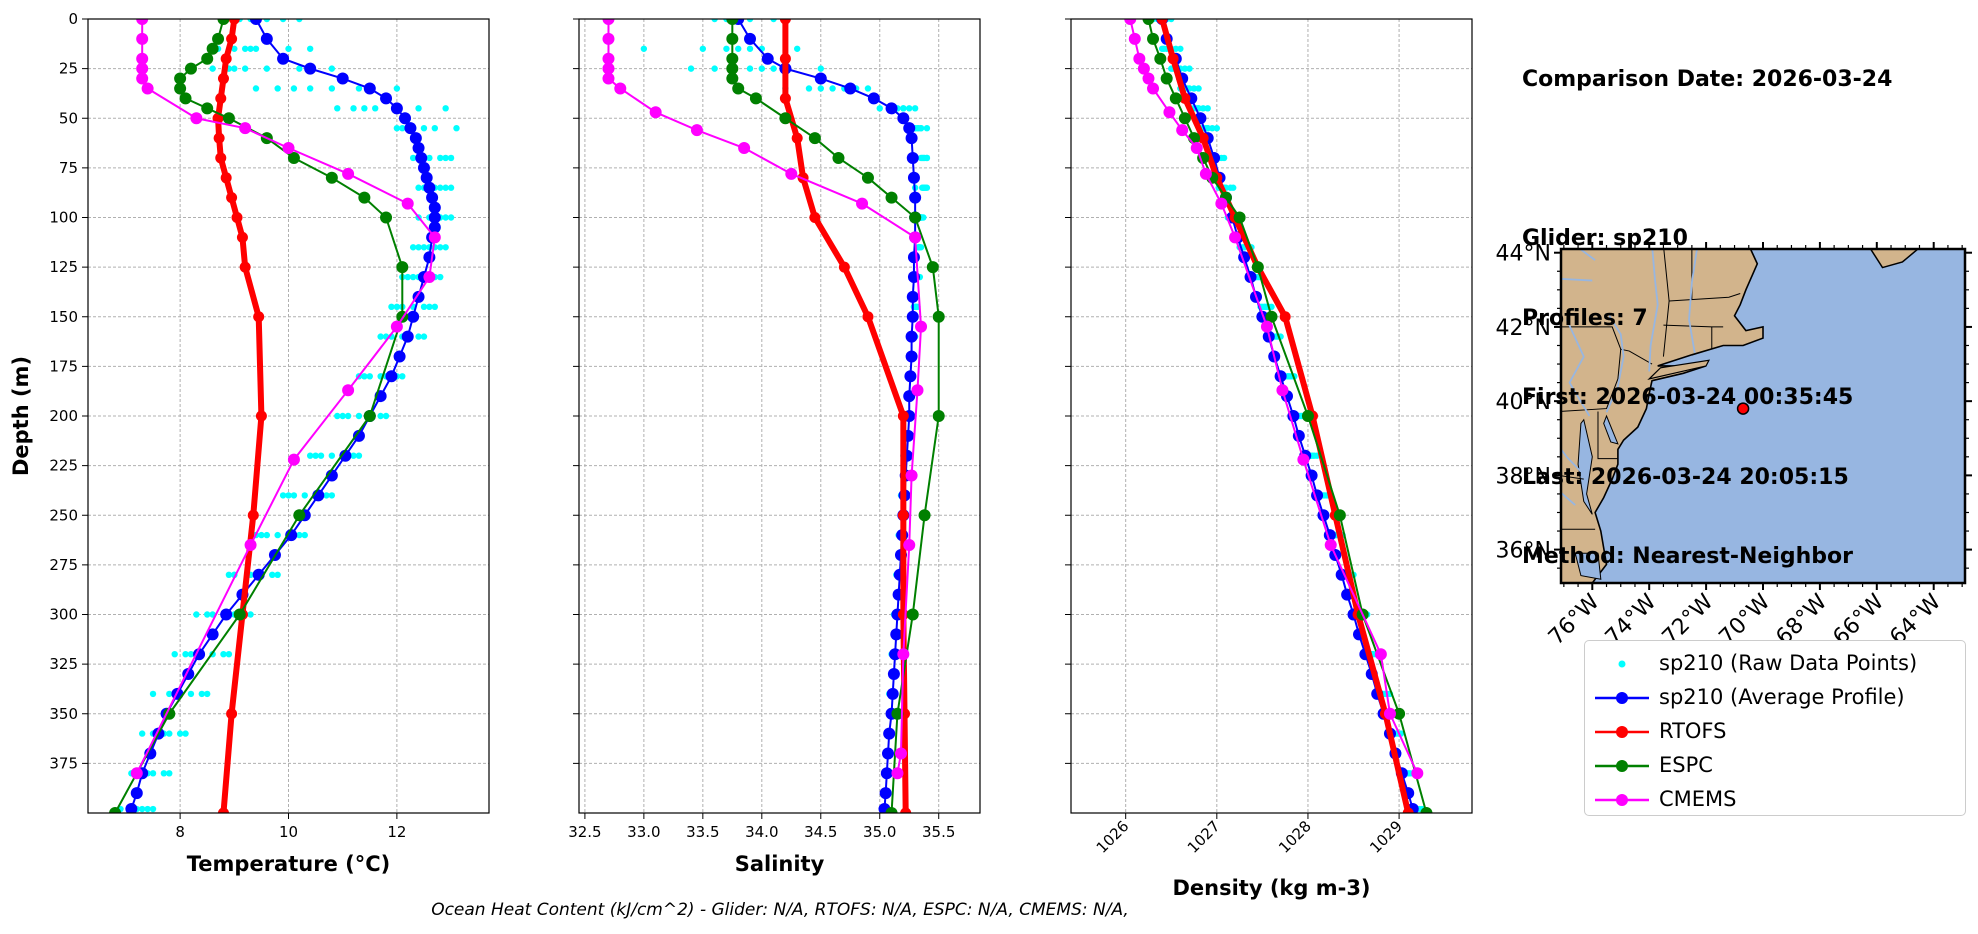 The height and width of the screenshot is (934, 1978). What do you see at coordinates (1523, 328) in the screenshot?
I see `map-lat-label: 42°N` at bounding box center [1523, 328].